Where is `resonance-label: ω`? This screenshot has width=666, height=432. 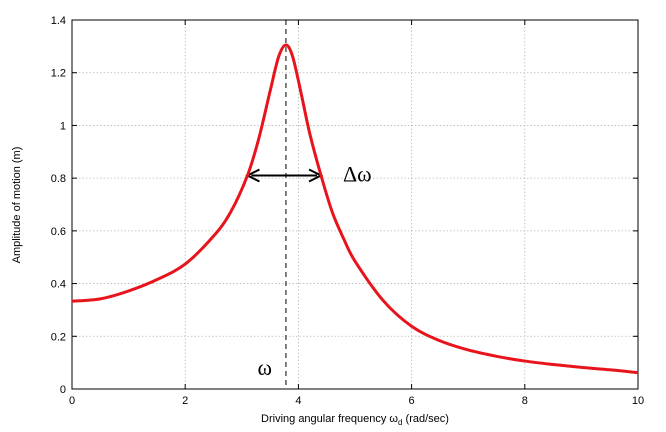
resonance-label: ω is located at coordinates (264, 367).